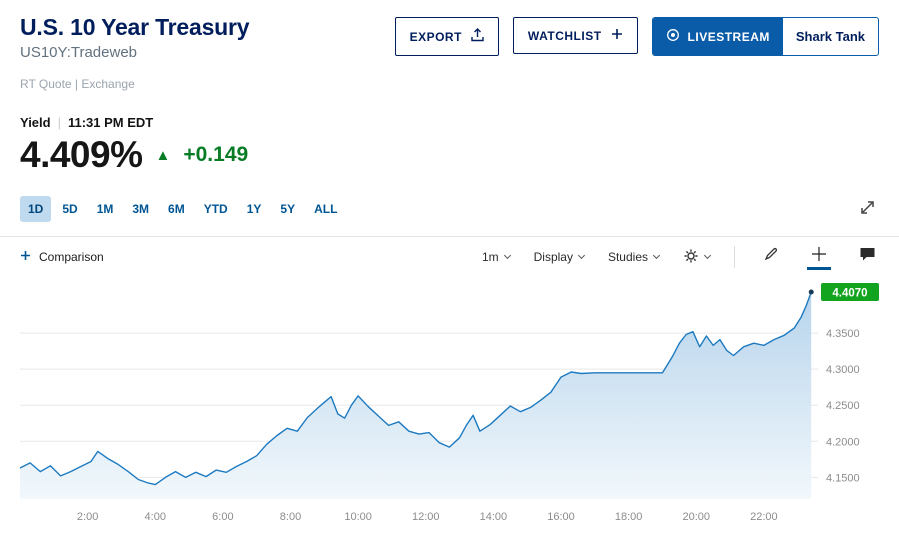  Describe the element at coordinates (734, 257) in the screenshot. I see `toolbar-divider` at that location.